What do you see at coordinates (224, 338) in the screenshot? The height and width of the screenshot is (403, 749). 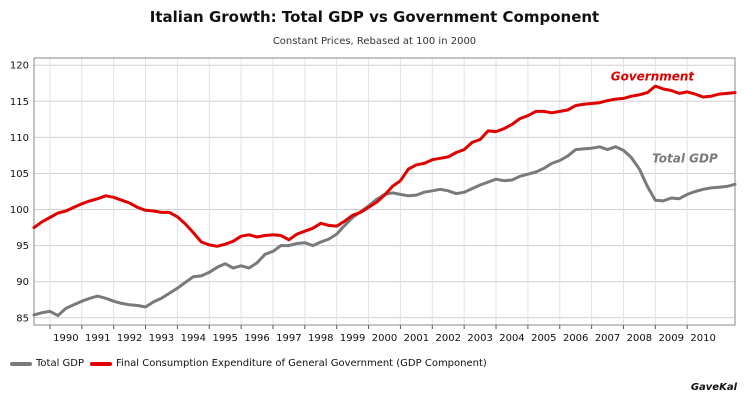 I see `x-tick-label: 1995` at bounding box center [224, 338].